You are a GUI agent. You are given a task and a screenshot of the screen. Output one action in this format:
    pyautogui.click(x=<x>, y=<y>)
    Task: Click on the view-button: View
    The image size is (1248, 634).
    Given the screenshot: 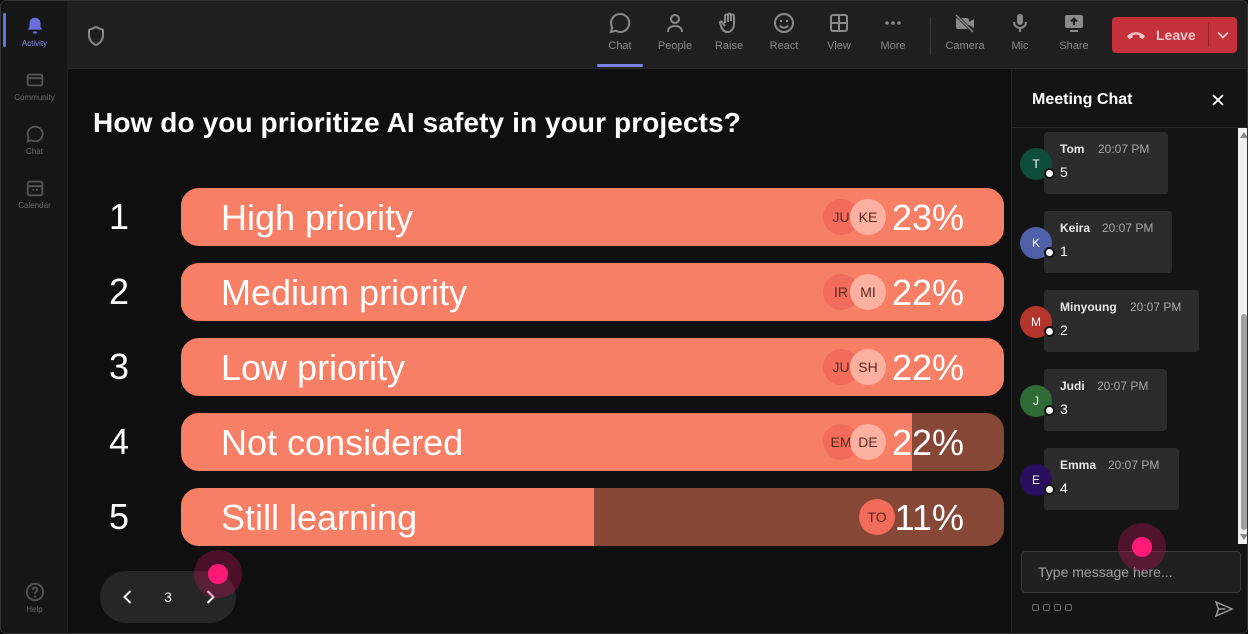 What is the action you would take?
    pyautogui.click(x=839, y=38)
    